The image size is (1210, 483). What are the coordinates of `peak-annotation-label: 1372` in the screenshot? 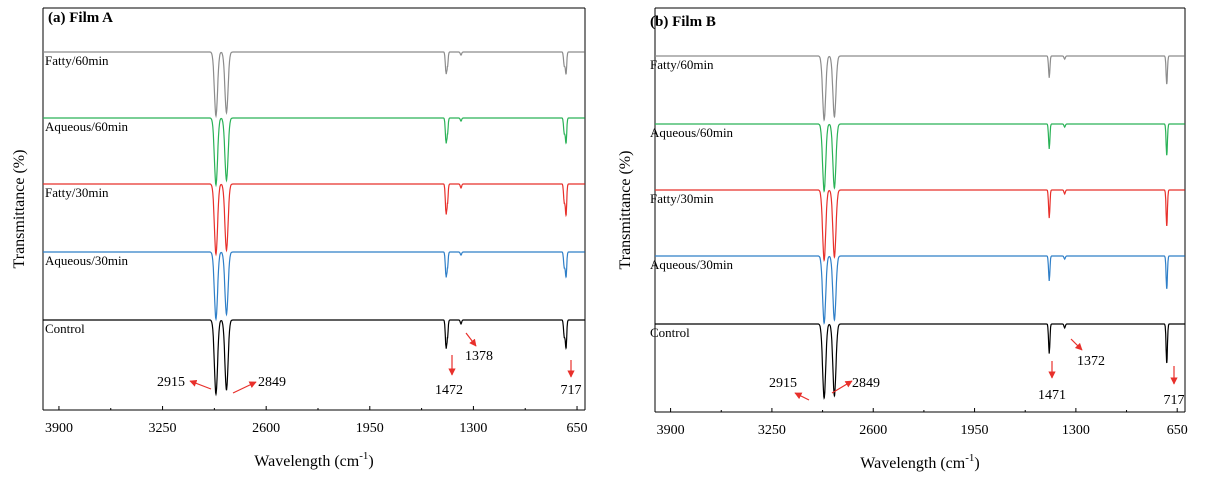 It's located at (1091, 361).